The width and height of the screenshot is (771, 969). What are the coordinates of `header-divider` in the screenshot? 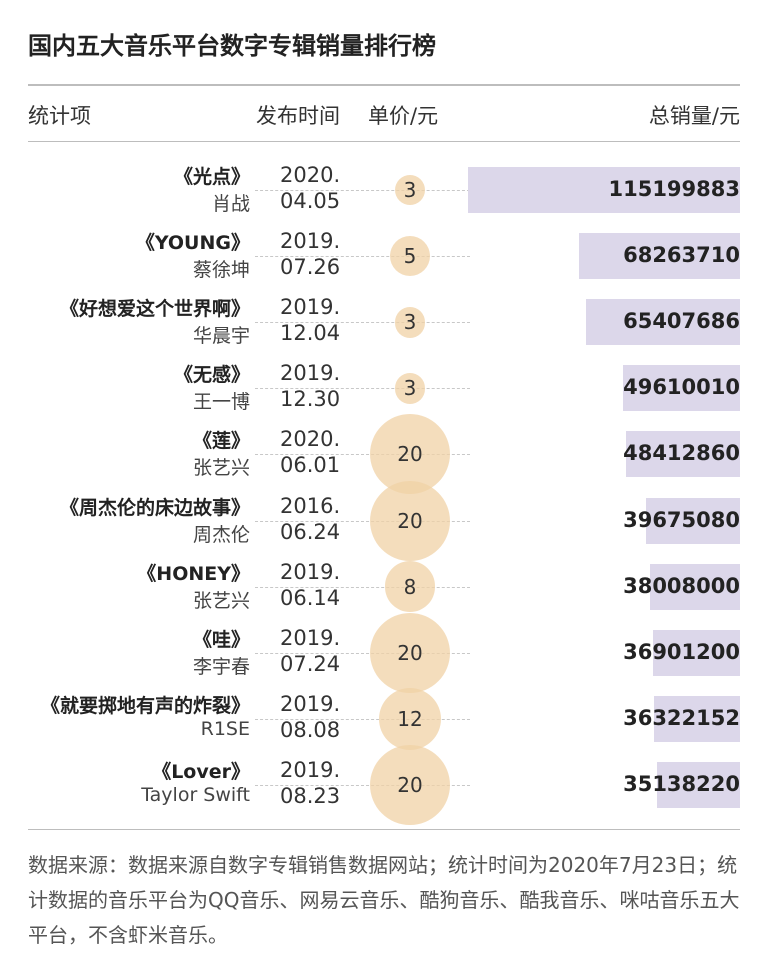 It's located at (384, 141).